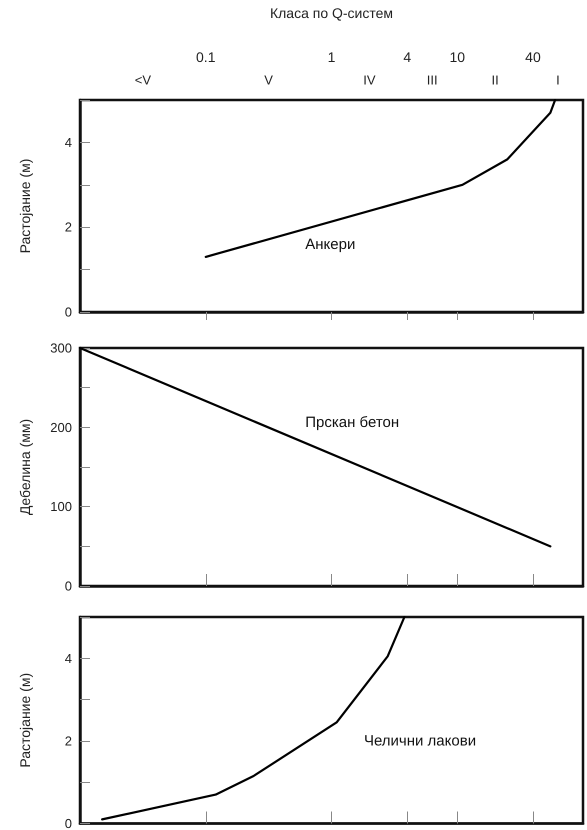 Image resolution: width=587 pixels, height=830 pixels. Describe the element at coordinates (533, 57) in the screenshot. I see `x-tick-label: 40` at that location.